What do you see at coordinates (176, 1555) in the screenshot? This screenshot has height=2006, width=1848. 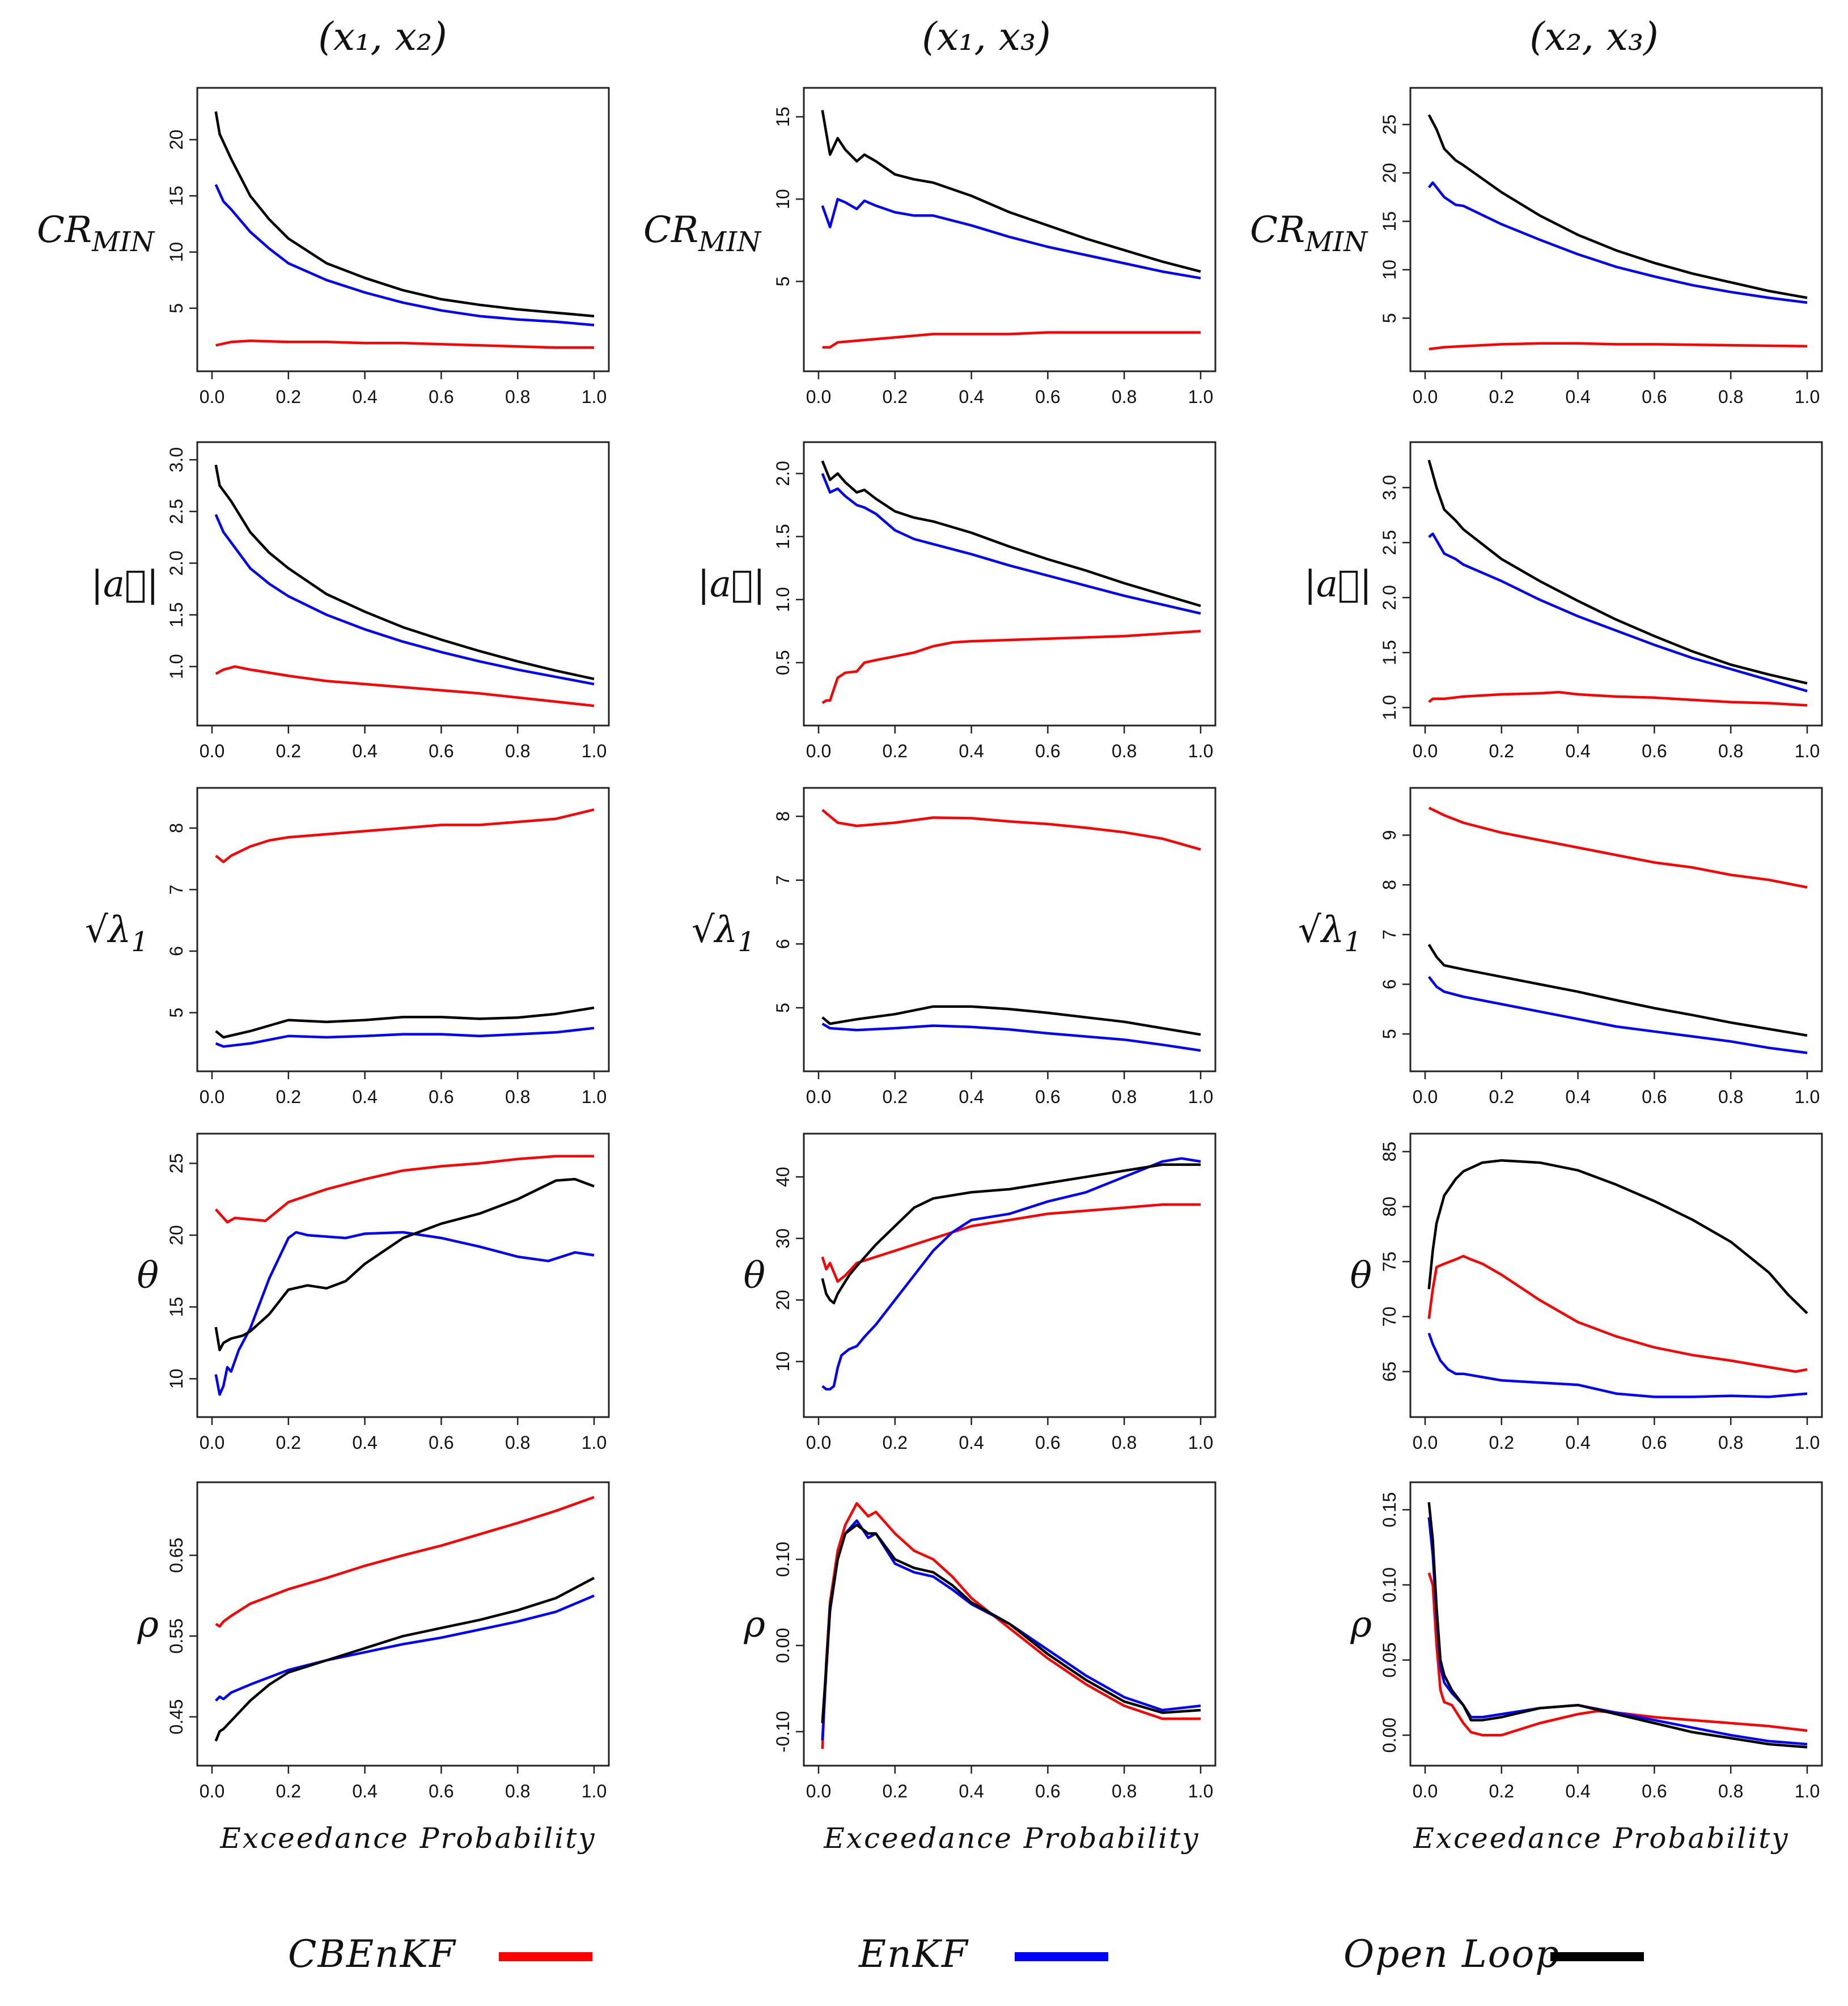 I see `y-tick-label: 0.65` at bounding box center [176, 1555].